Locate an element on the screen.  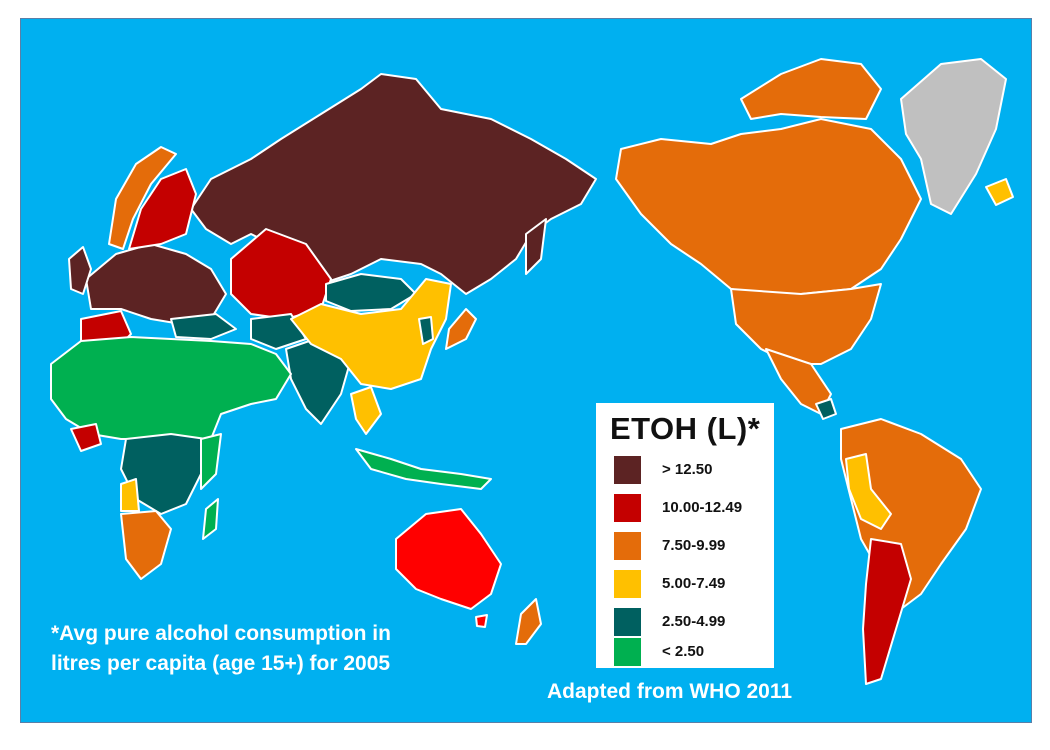
region-southern-africa is located at coordinates (146, 545).